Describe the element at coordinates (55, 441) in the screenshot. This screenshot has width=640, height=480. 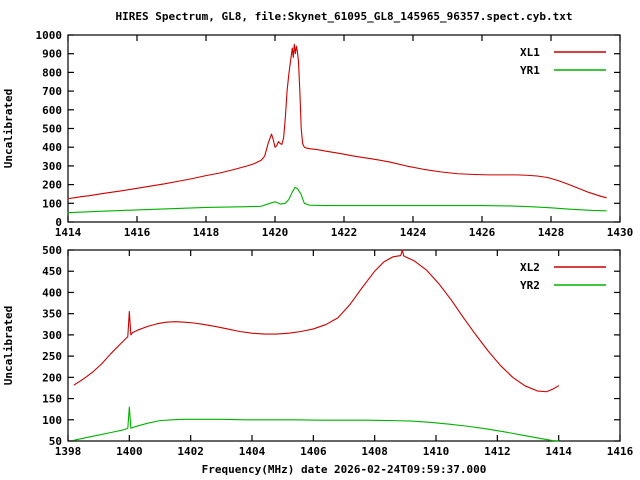
I see `y-tick-label: 50` at that location.